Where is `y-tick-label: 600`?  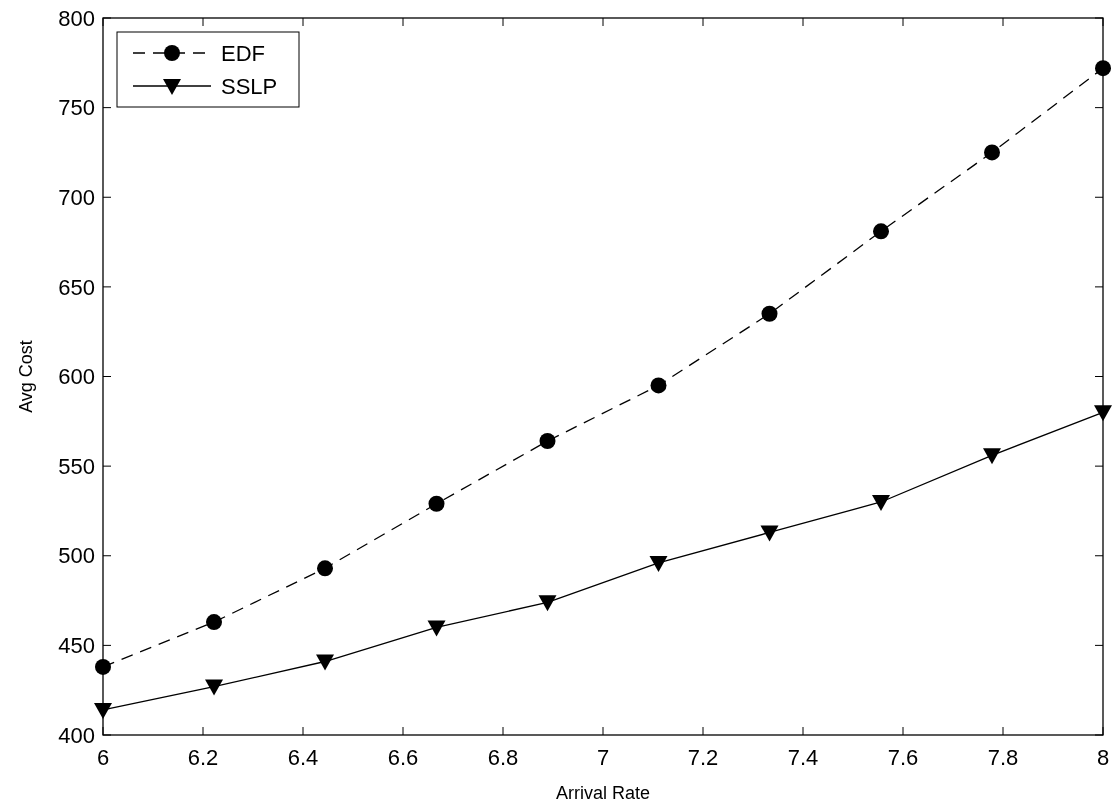
y-tick-label: 600 is located at coordinates (76, 377).